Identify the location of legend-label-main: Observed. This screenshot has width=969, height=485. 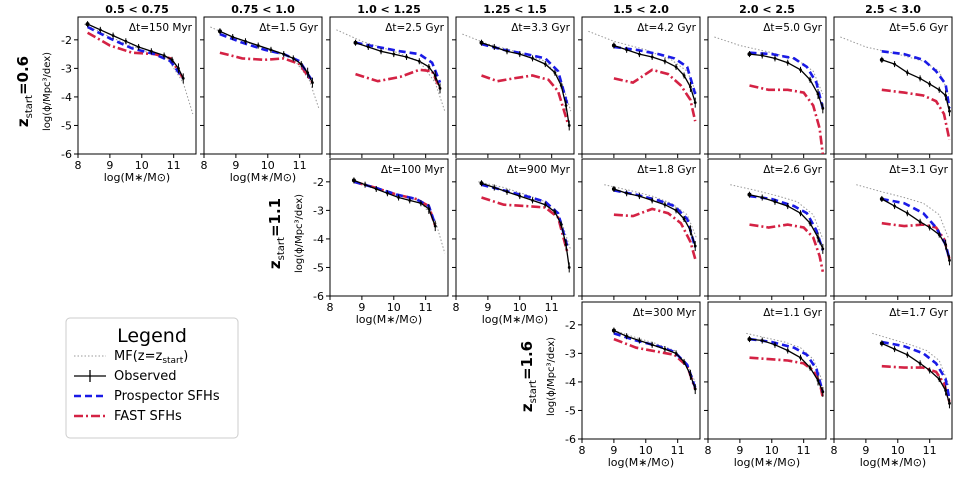
(145, 376).